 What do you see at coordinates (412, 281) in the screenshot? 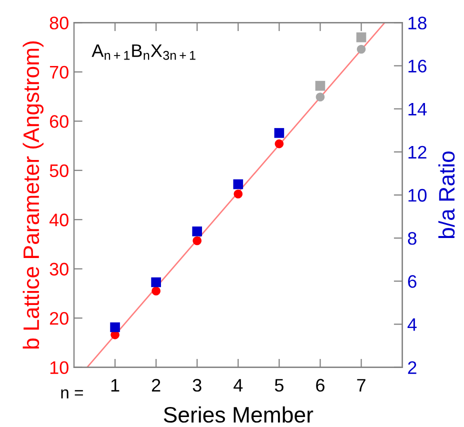
I see `y2-tick-label: 6` at bounding box center [412, 281].